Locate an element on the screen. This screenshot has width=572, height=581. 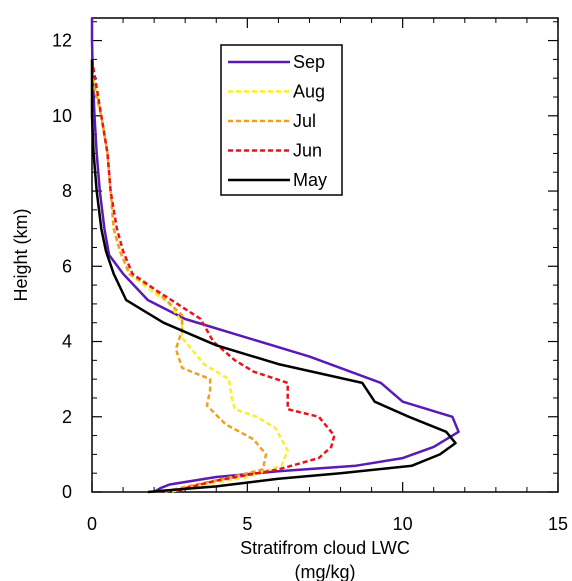
y-tick-label: 6 is located at coordinates (67, 266).